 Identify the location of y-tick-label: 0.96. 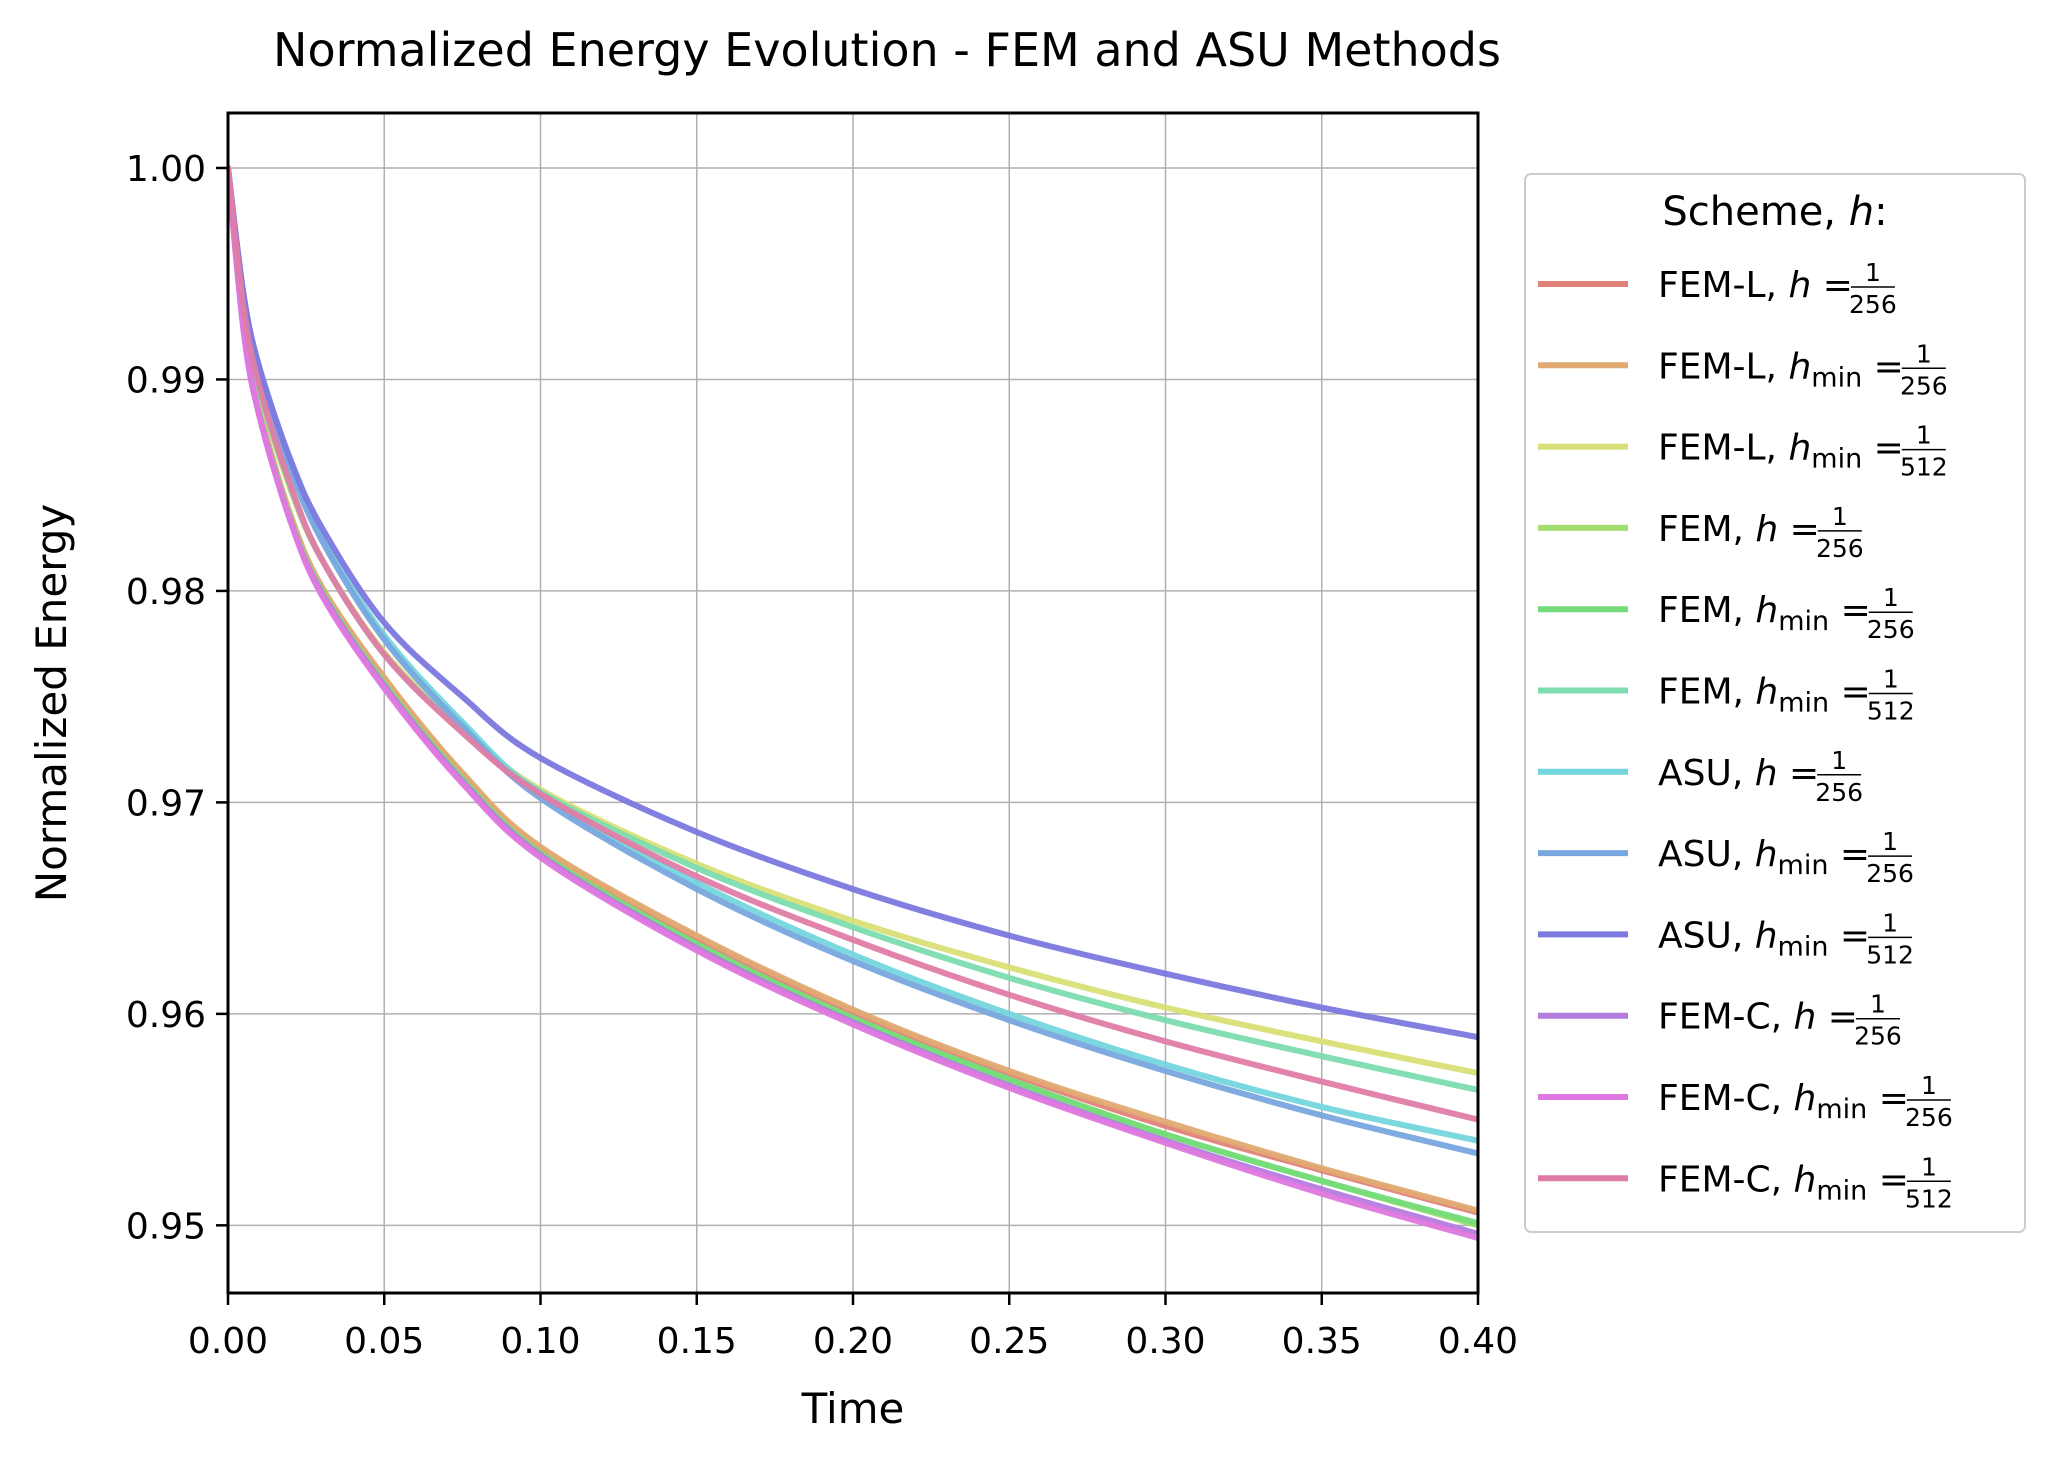
(166, 1015).